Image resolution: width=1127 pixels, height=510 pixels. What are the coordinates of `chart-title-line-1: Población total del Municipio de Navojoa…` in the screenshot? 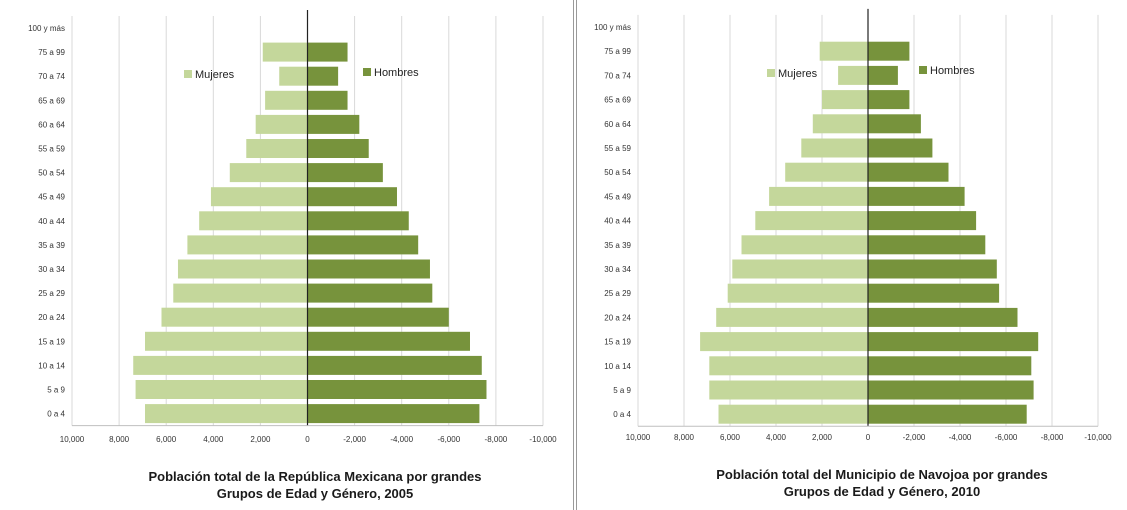 It's located at (882, 474).